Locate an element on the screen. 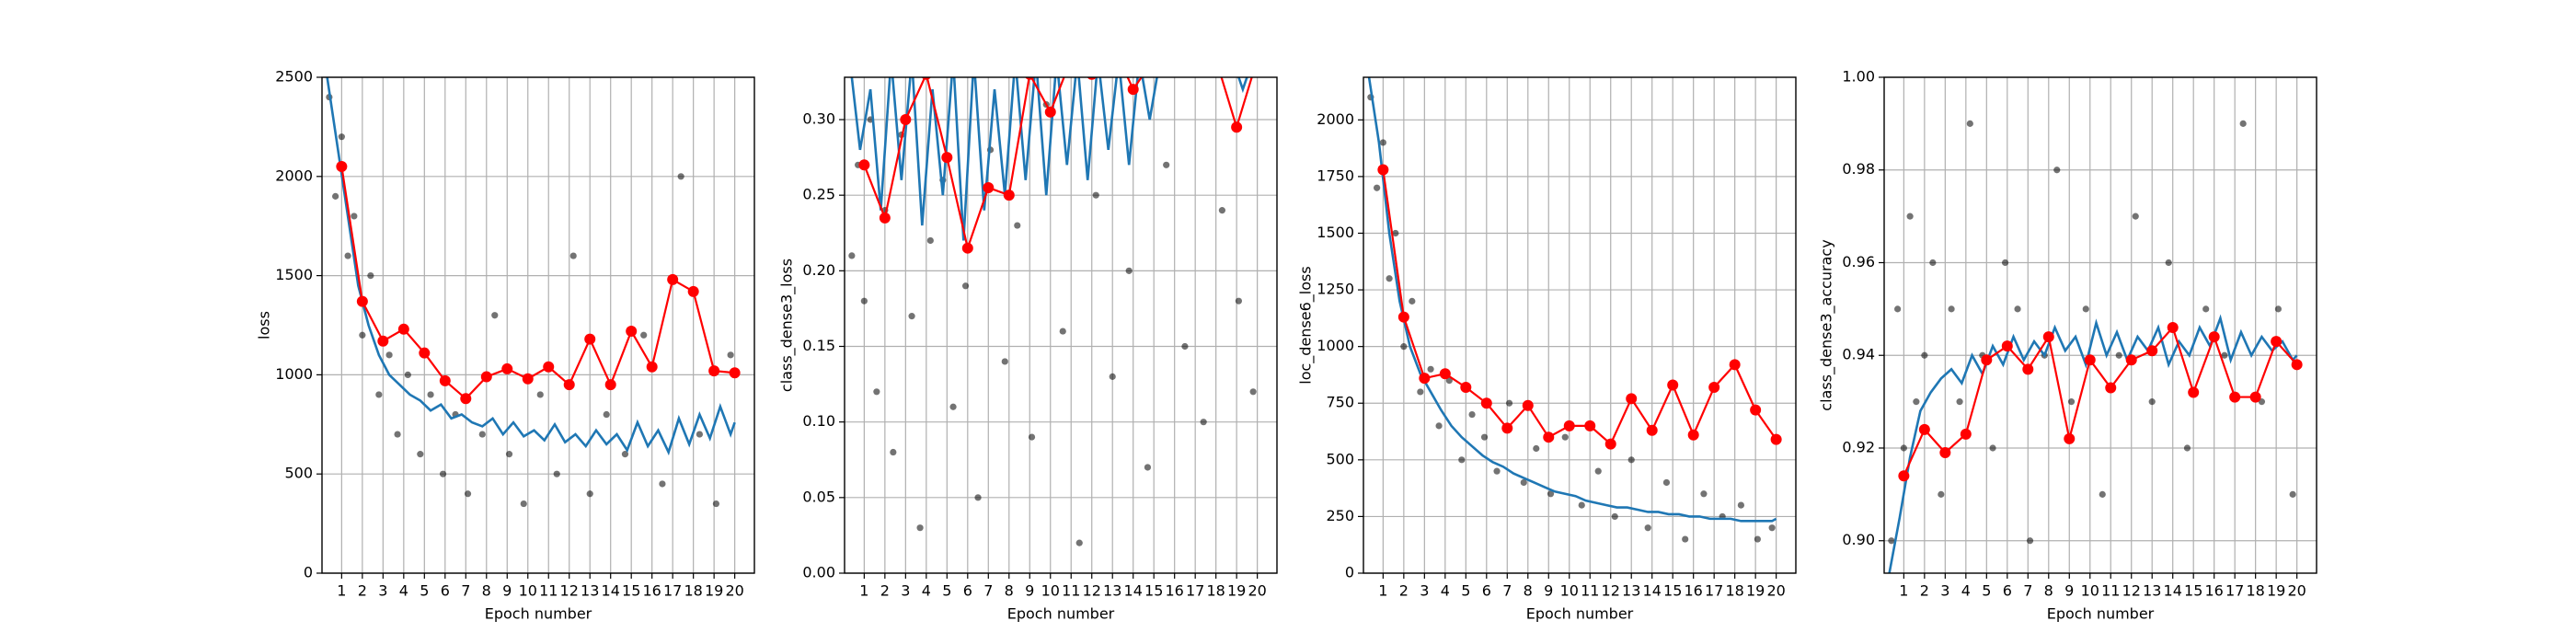  y-tick-label: 0.20 is located at coordinates (818, 270).